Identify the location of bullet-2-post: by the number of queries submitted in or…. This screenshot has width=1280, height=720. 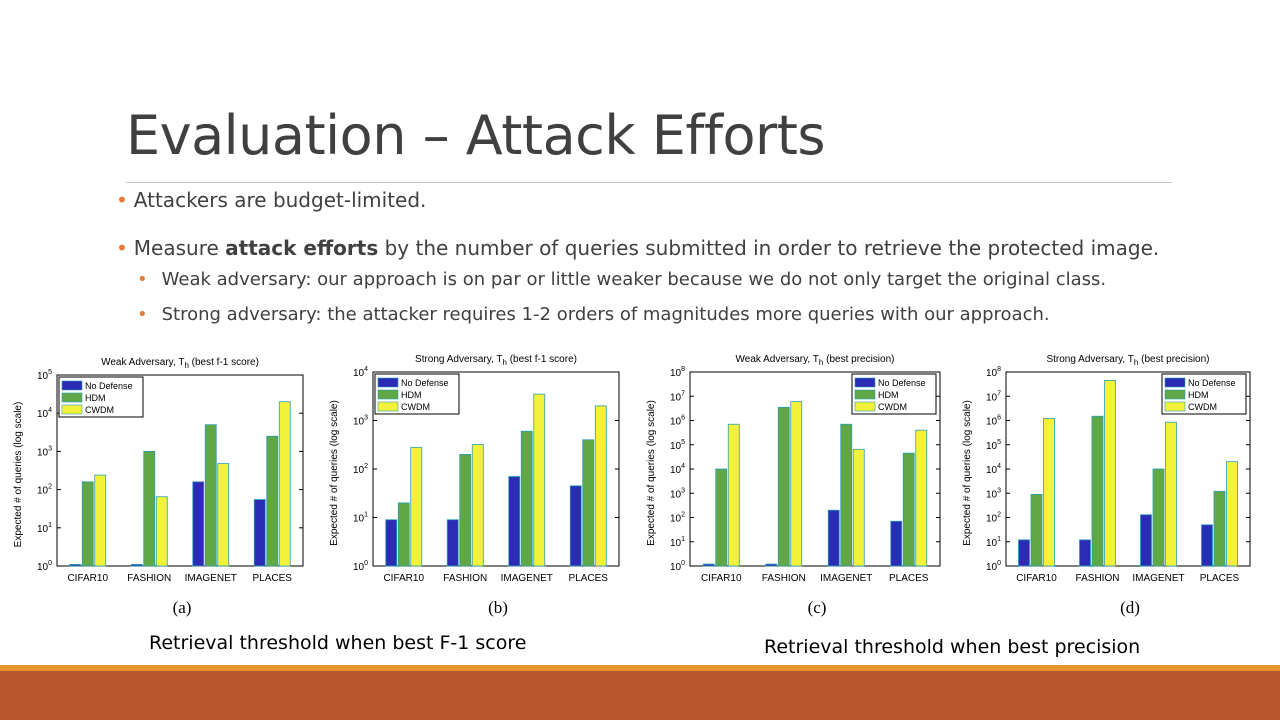
(769, 248).